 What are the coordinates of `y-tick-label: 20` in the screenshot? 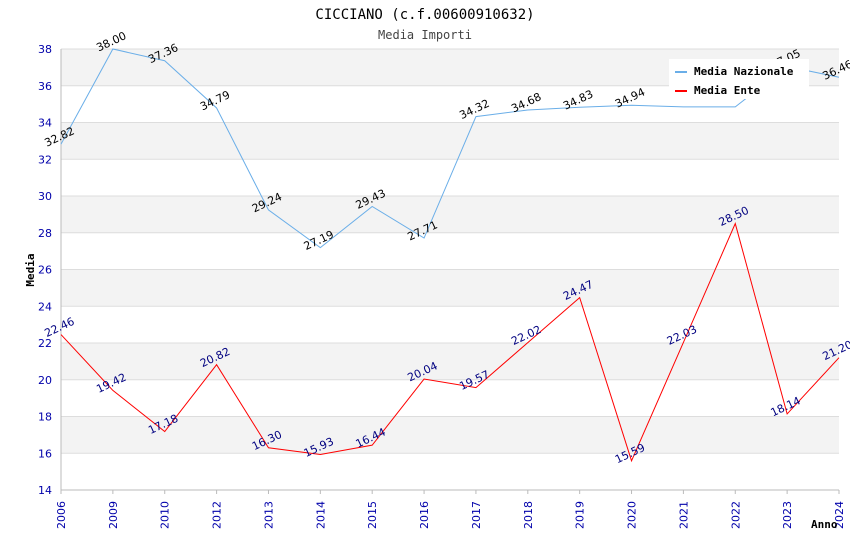 It's located at (45, 380).